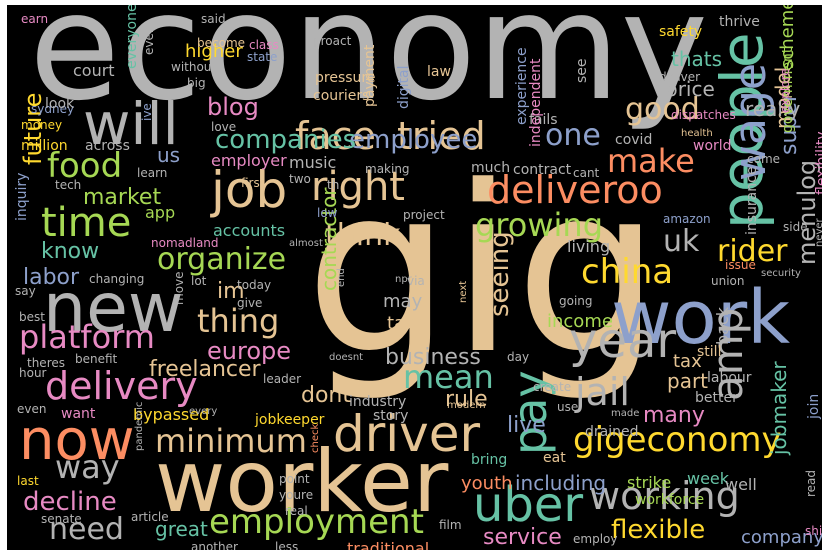 The width and height of the screenshot is (829, 558). I want to click on cloud-word: deliver, so click(680, 77).